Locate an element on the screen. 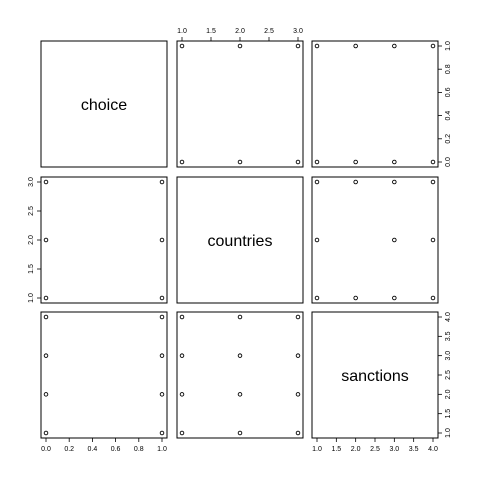 The image size is (480, 480). tick-label-bottom-choice-2: 0.4 is located at coordinates (93, 449).